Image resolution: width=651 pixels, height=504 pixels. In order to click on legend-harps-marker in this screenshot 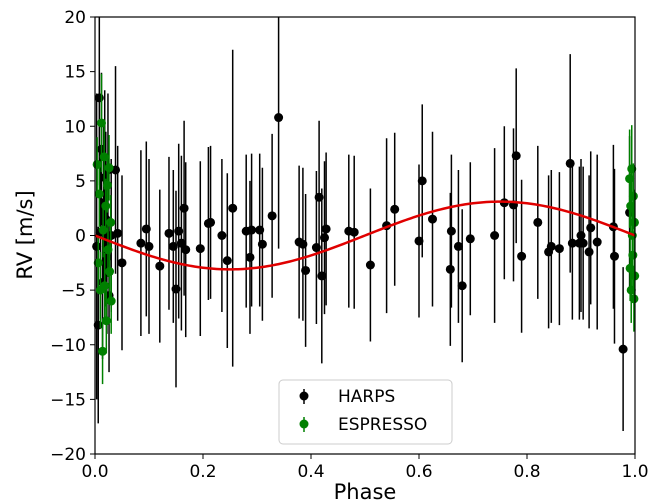, I will do `click(304, 396)`.